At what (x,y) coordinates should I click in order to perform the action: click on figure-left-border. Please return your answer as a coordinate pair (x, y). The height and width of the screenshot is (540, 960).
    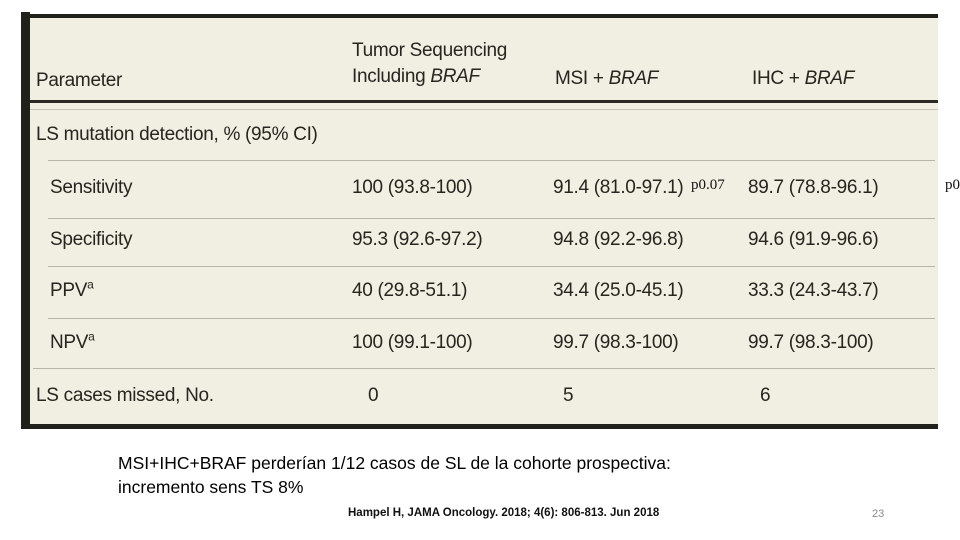
    Looking at the image, I should click on (25, 220).